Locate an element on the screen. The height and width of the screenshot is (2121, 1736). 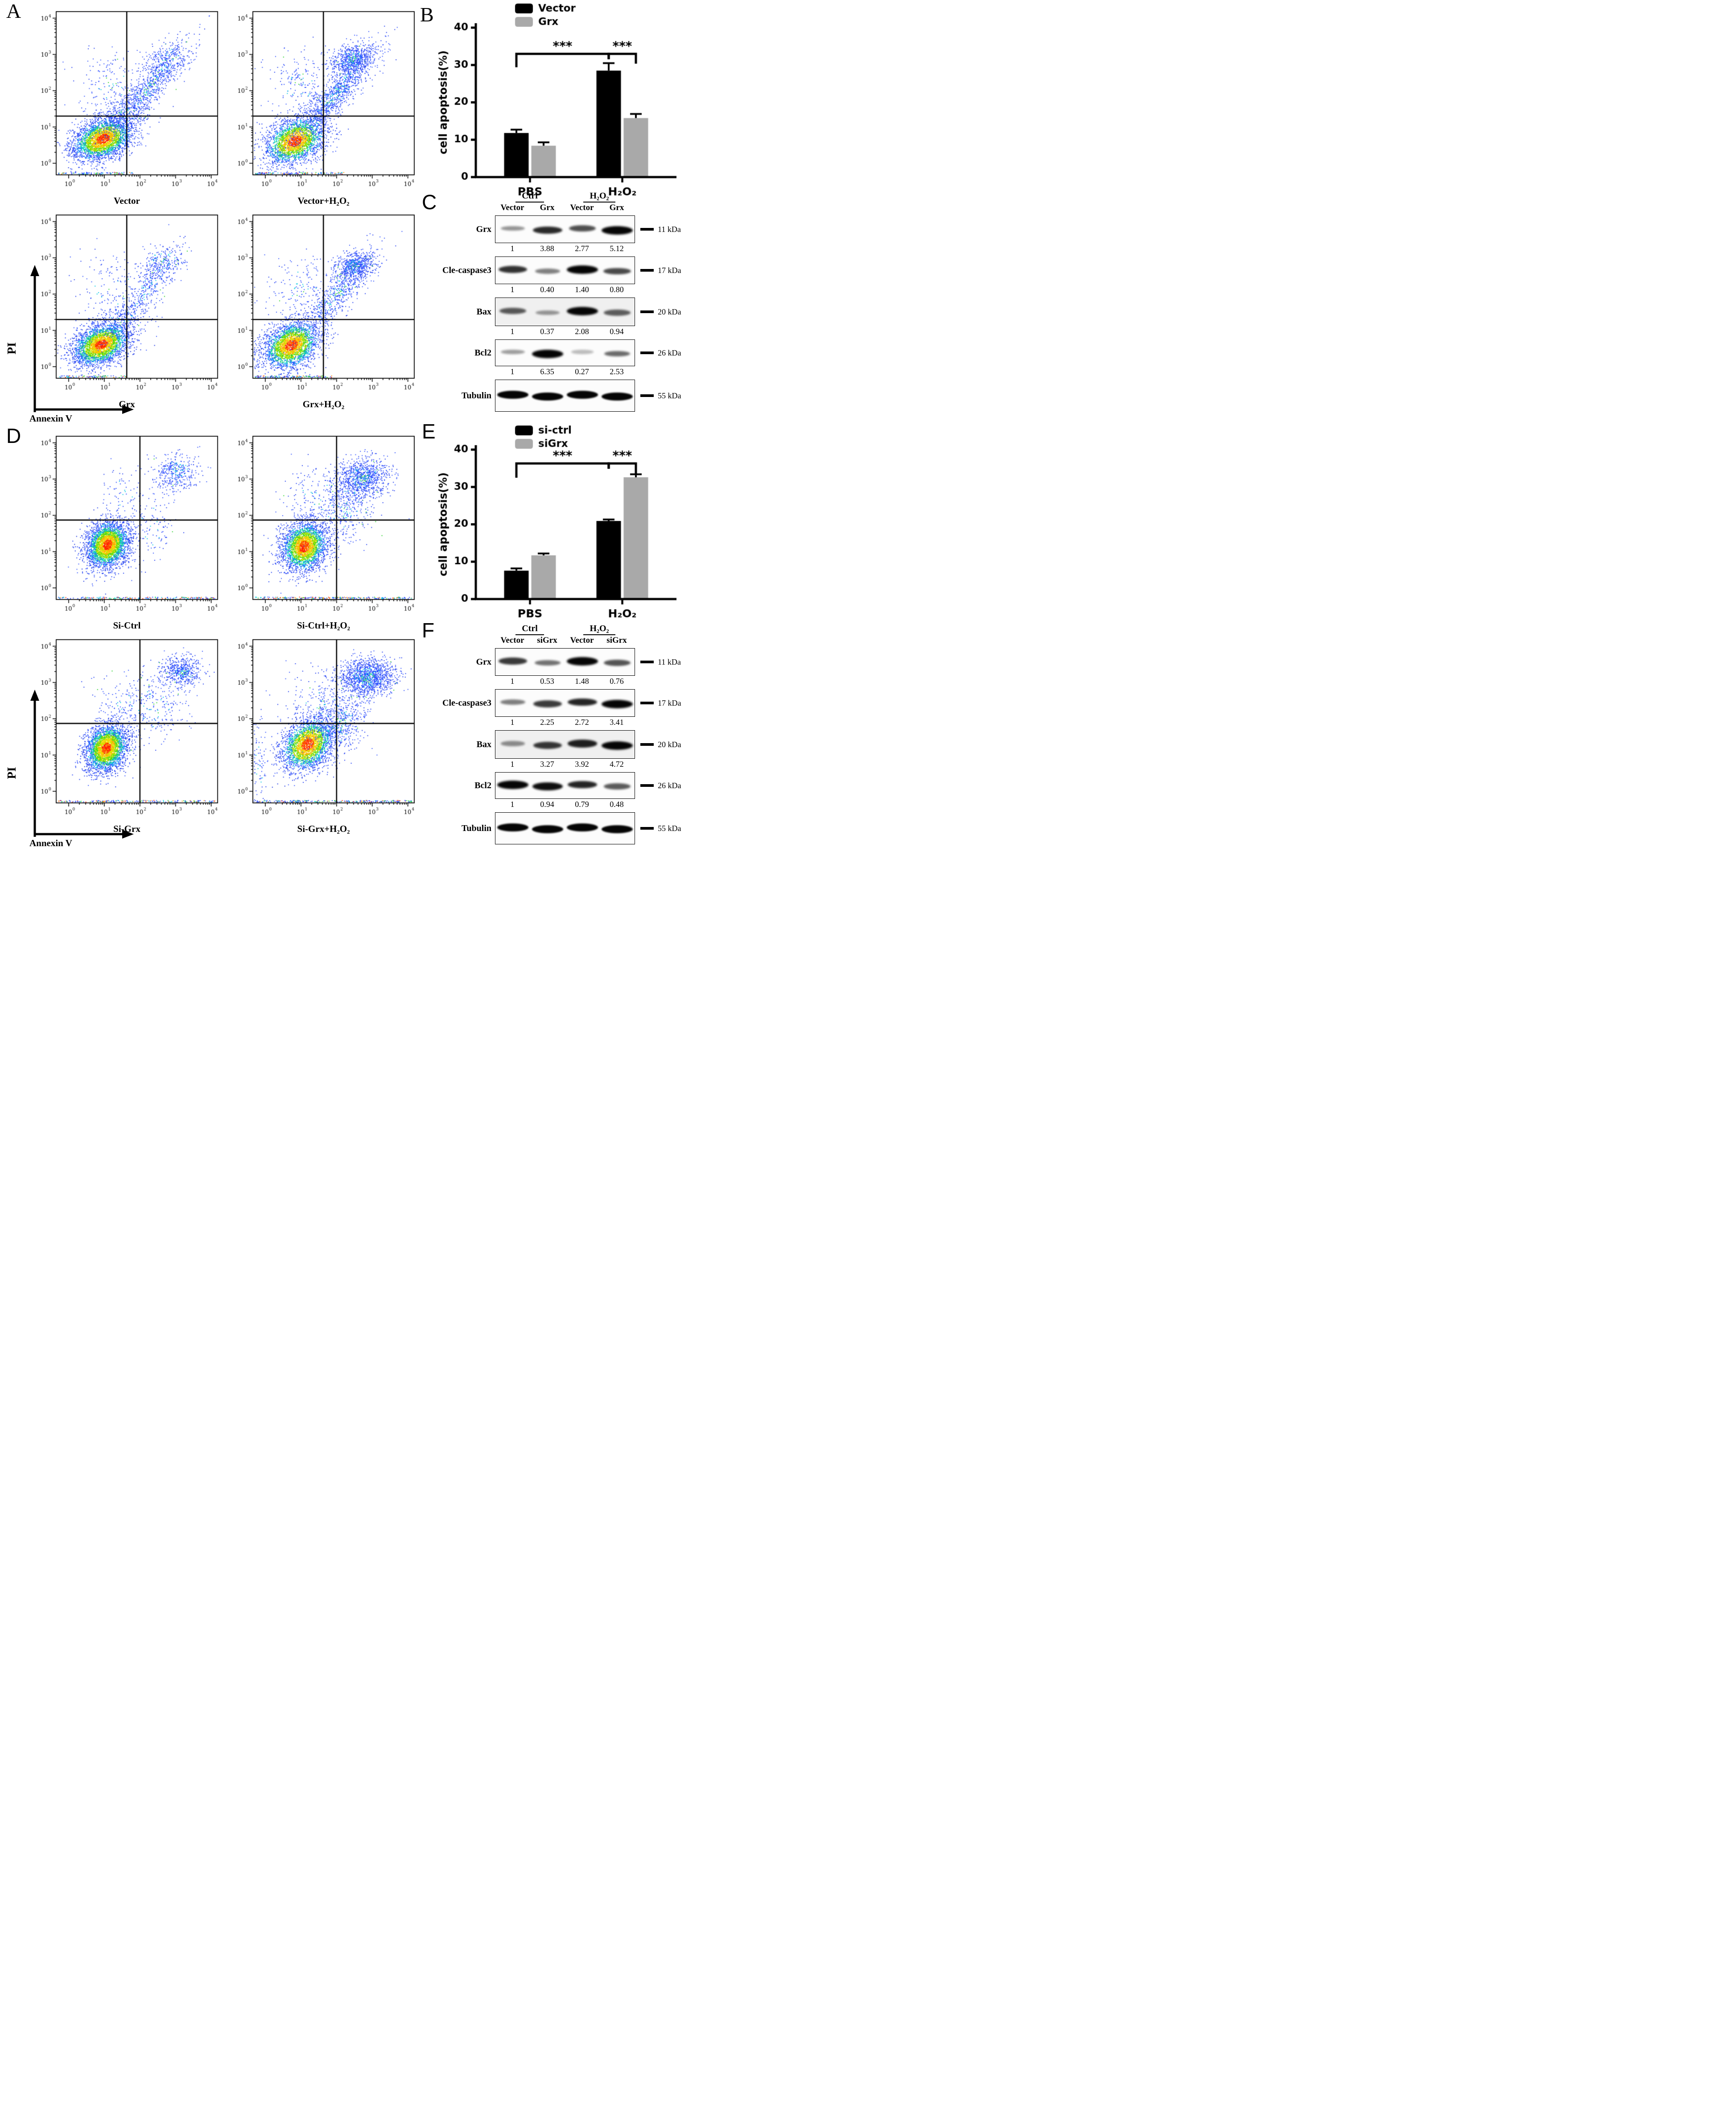
blot-value: 3.88 is located at coordinates (547, 248).